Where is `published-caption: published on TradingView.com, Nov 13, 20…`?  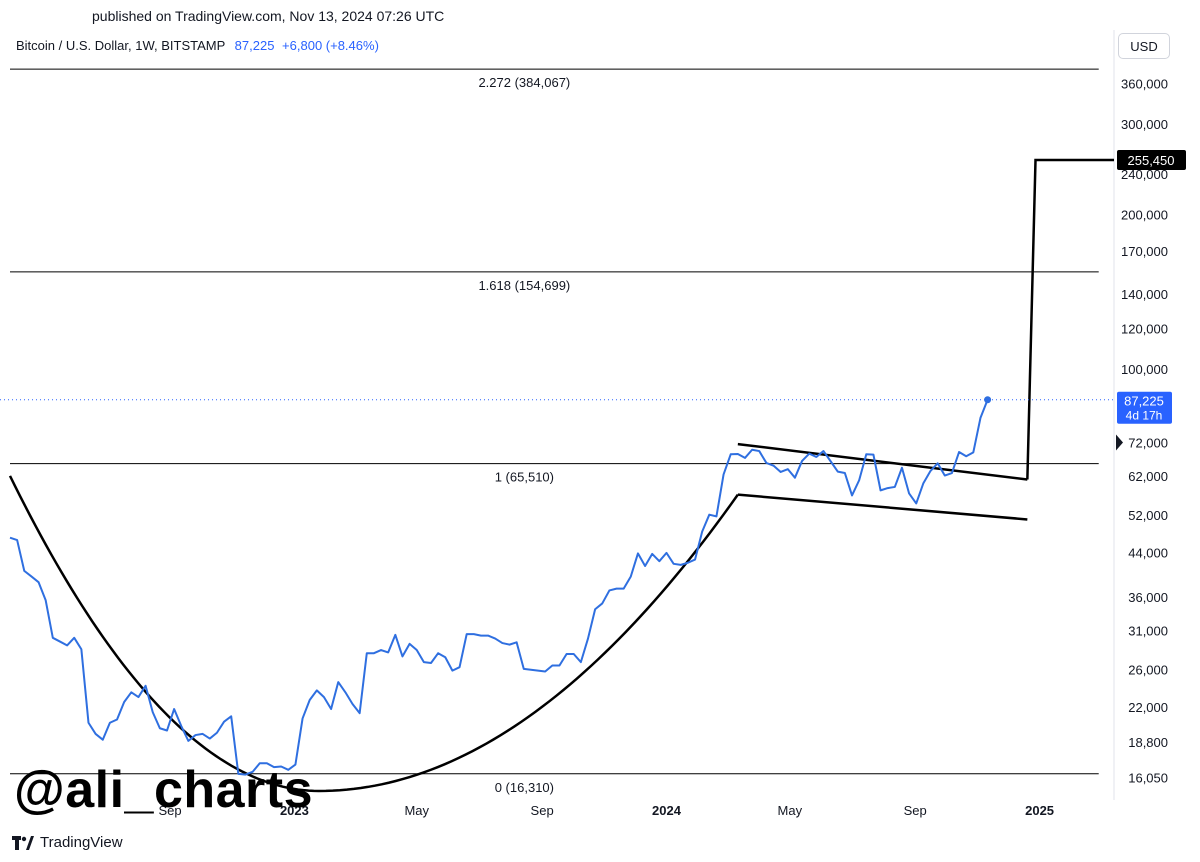 published-caption: published on TradingView.com, Nov 13, 20… is located at coordinates (268, 16).